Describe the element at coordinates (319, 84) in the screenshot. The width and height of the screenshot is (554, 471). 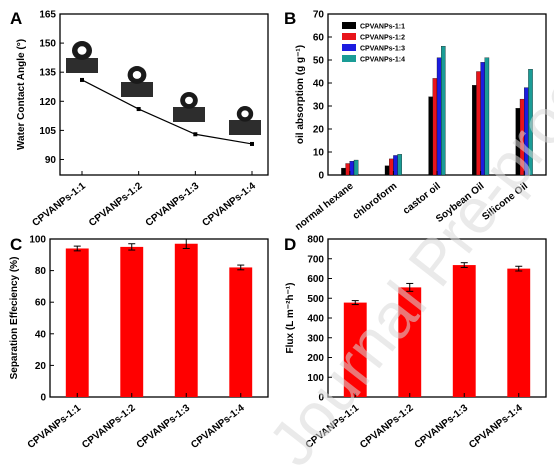
I see `panel-b-y-tick-label: 40` at that location.